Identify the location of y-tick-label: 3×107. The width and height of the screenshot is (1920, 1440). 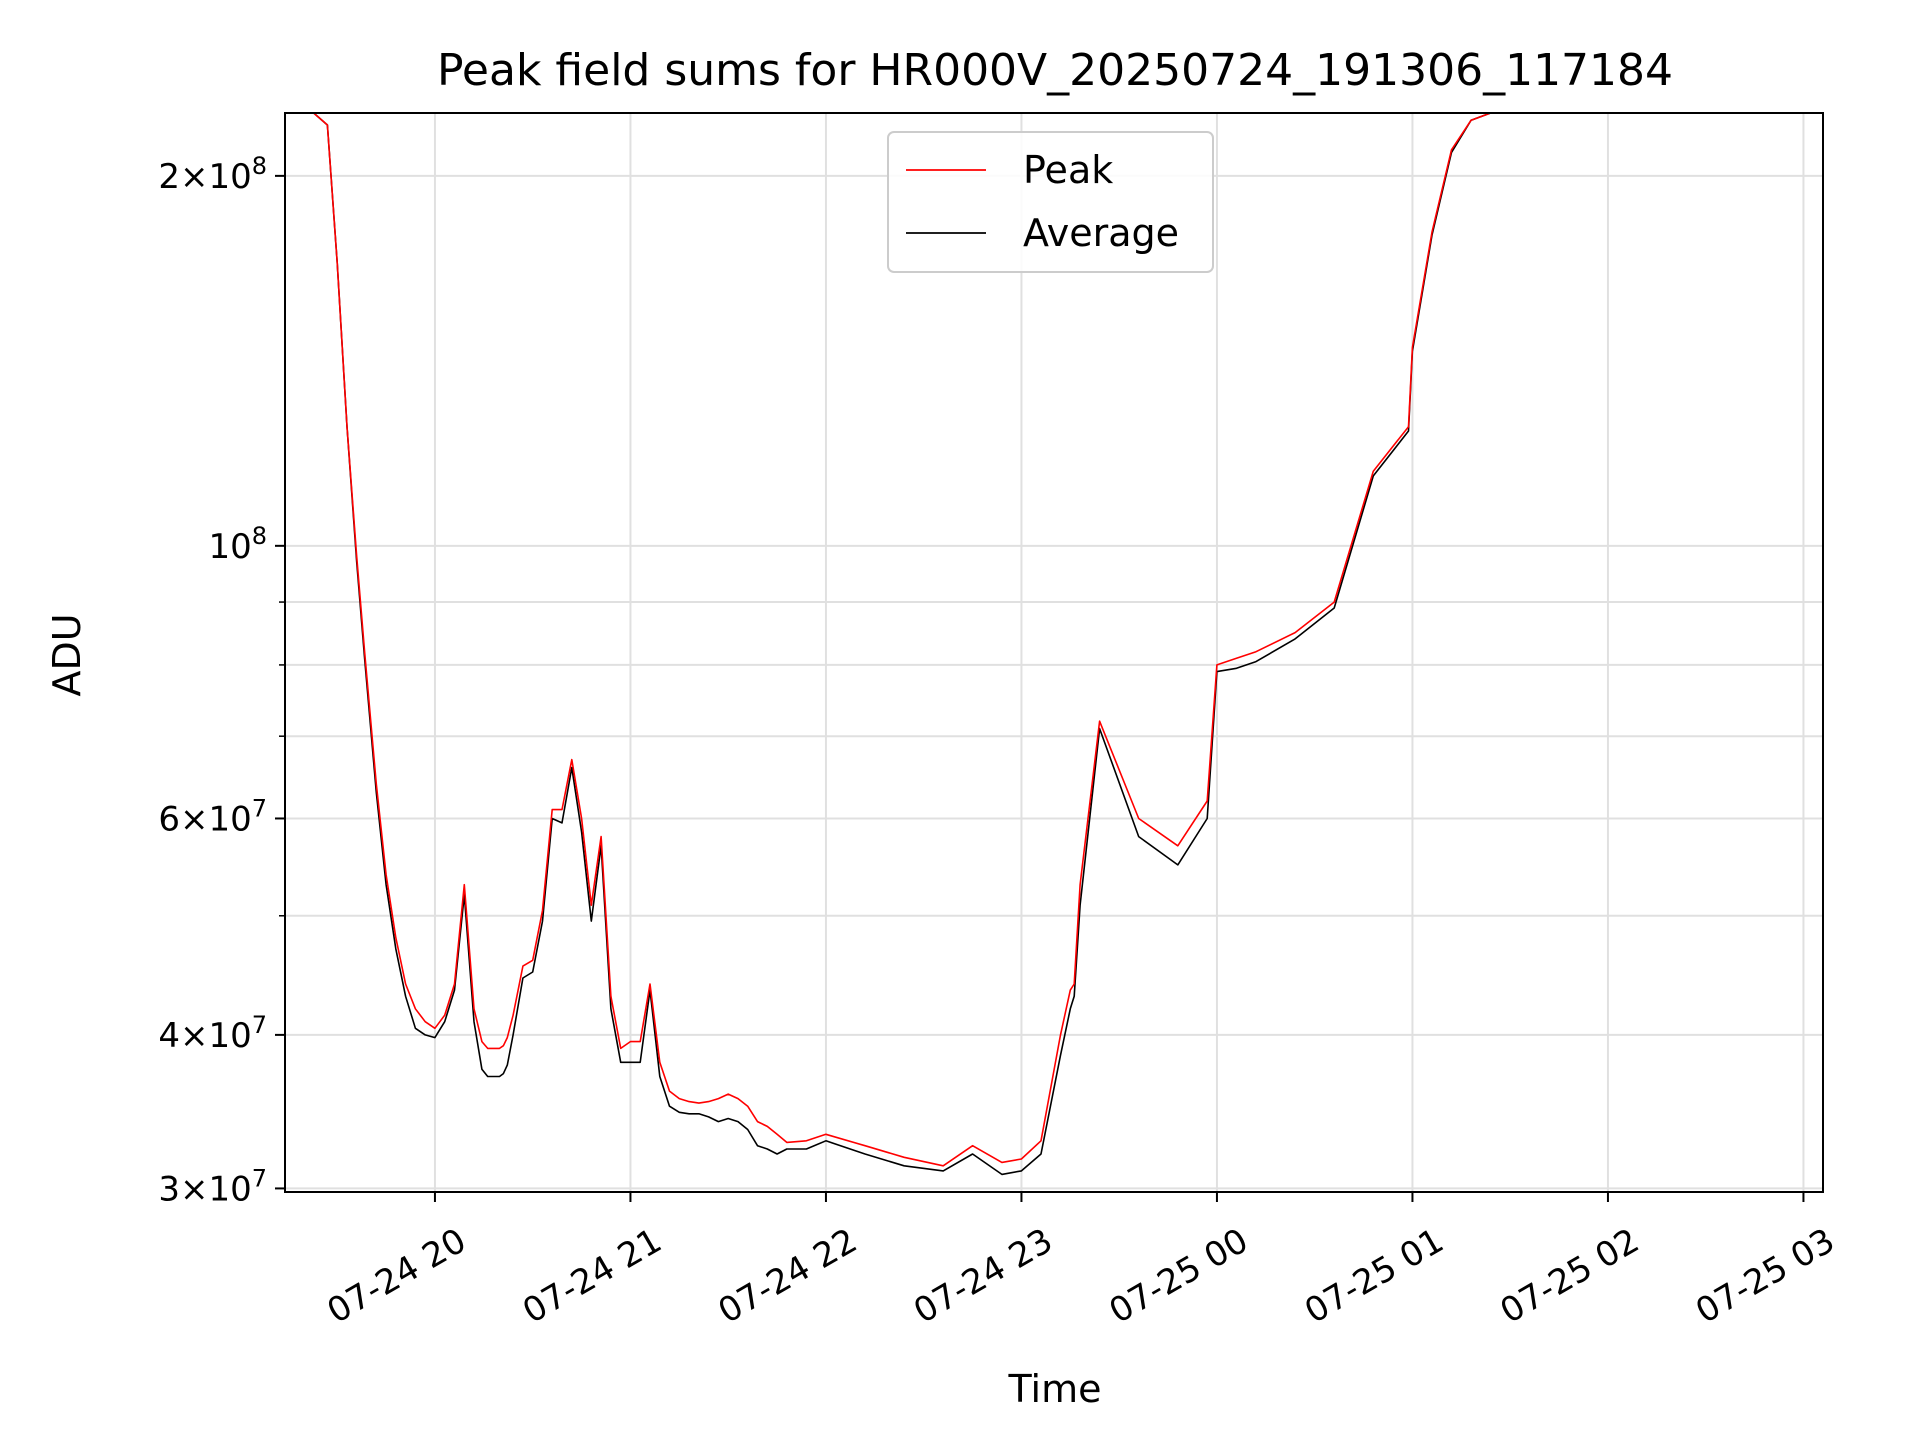
(212, 1186).